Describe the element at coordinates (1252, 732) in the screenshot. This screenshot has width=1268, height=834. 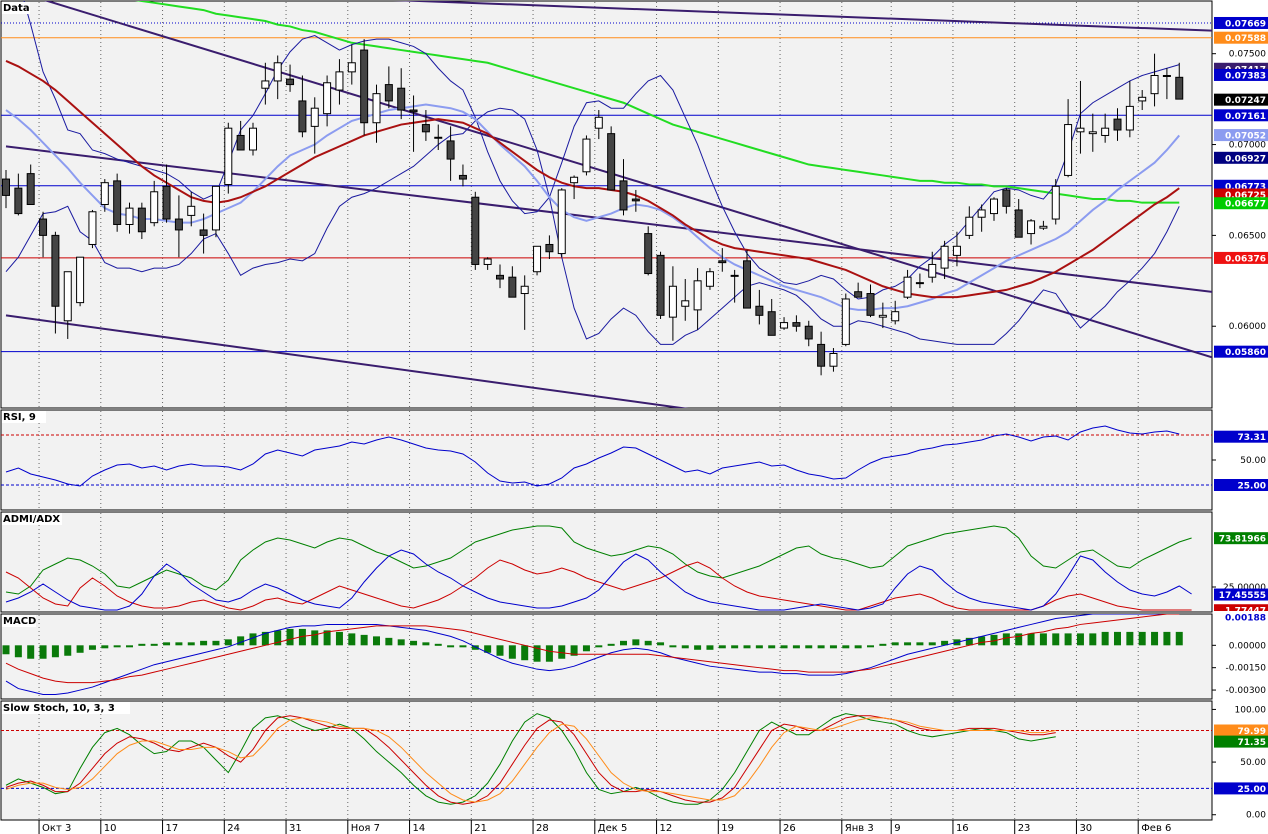
I see `stoch-value-tag: 79.99` at that location.